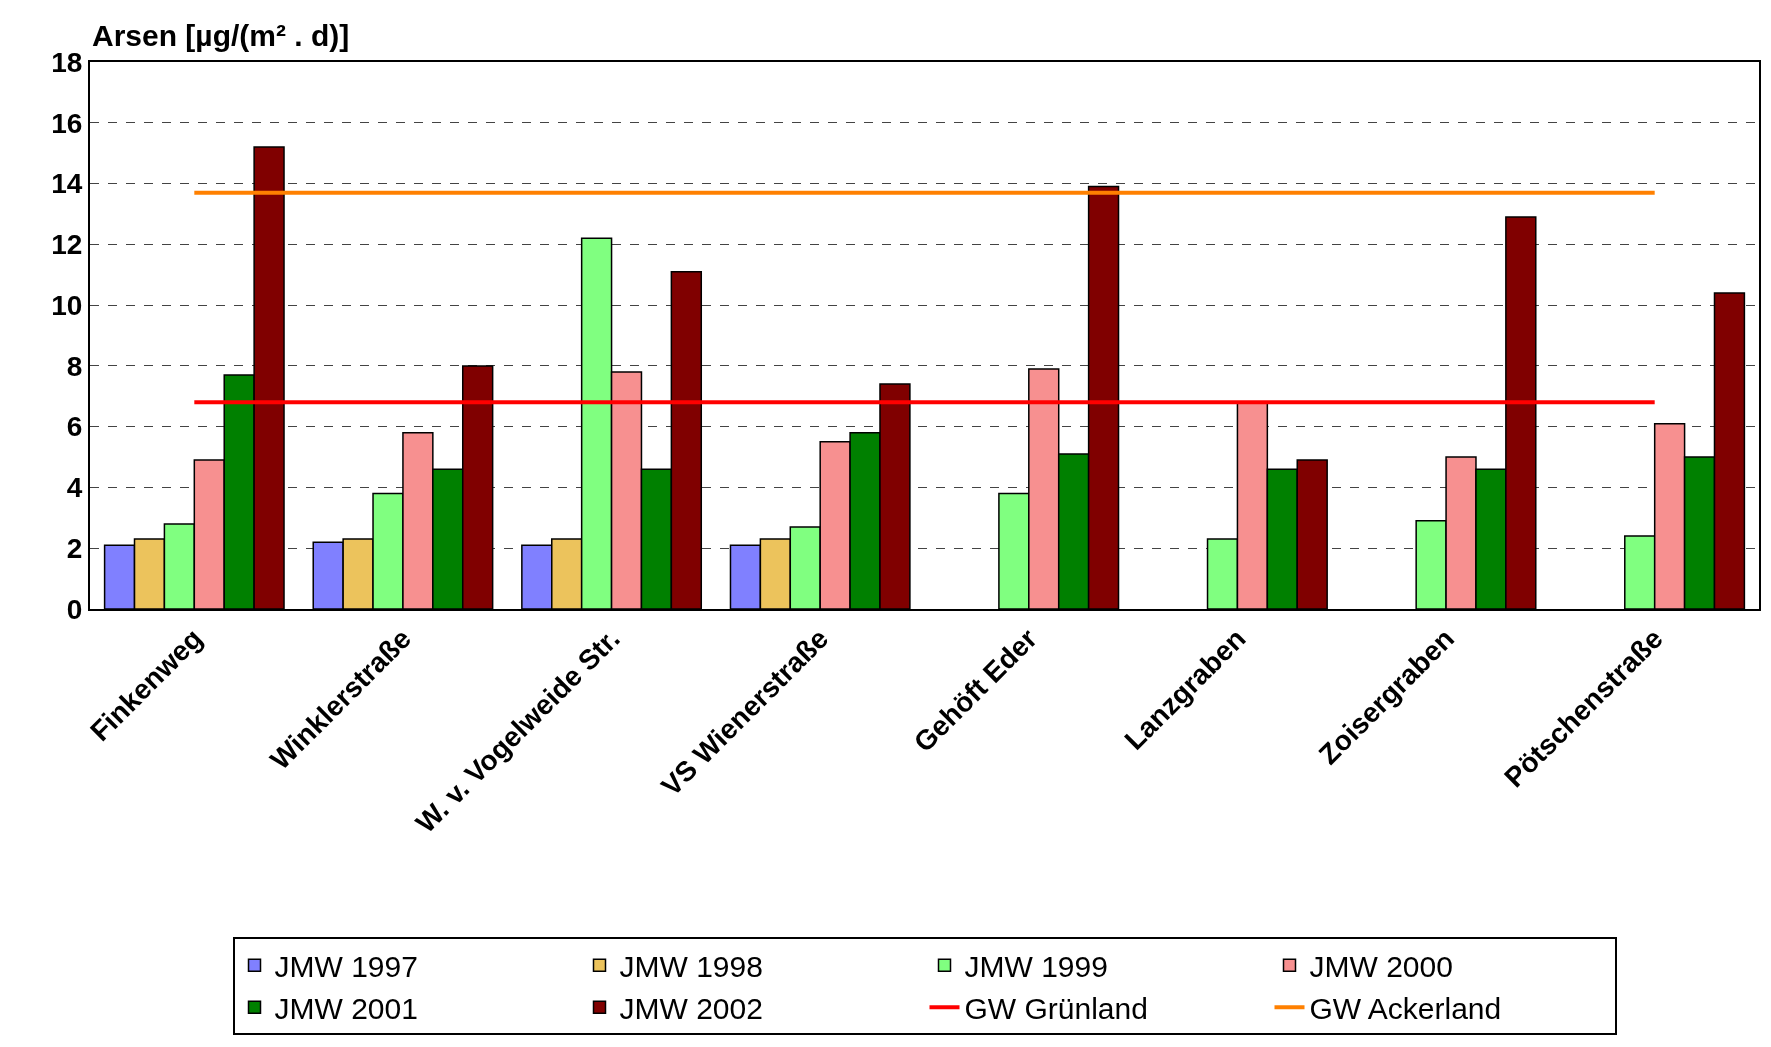 This screenshot has height=1047, width=1771. What do you see at coordinates (1056, 1008) in the screenshot?
I see `legend-label: GW Grünland` at bounding box center [1056, 1008].